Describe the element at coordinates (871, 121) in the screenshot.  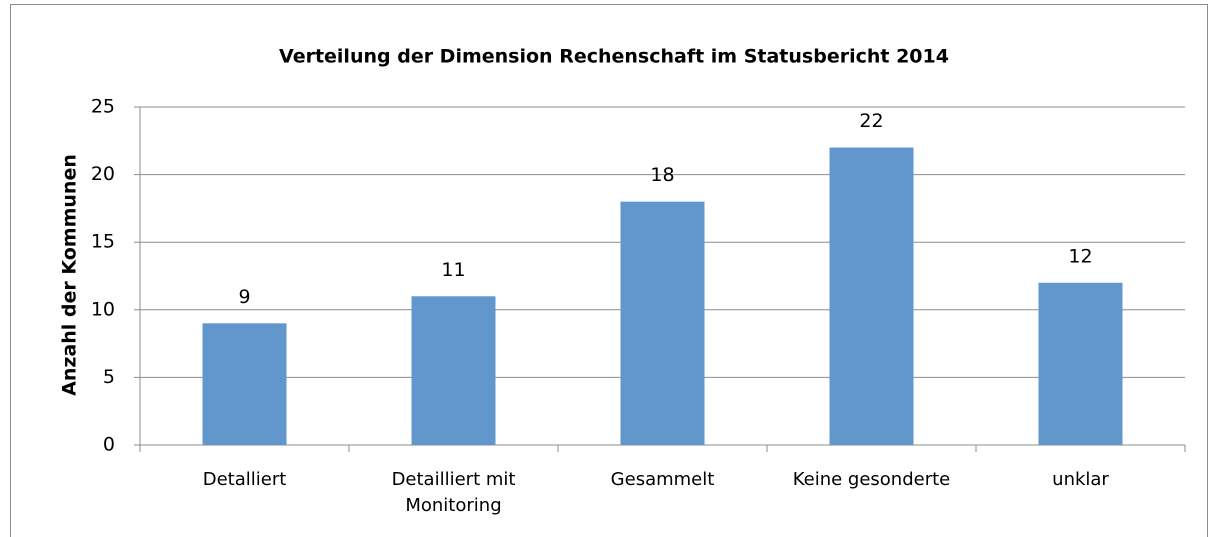
I see `data-label: 22` at that location.